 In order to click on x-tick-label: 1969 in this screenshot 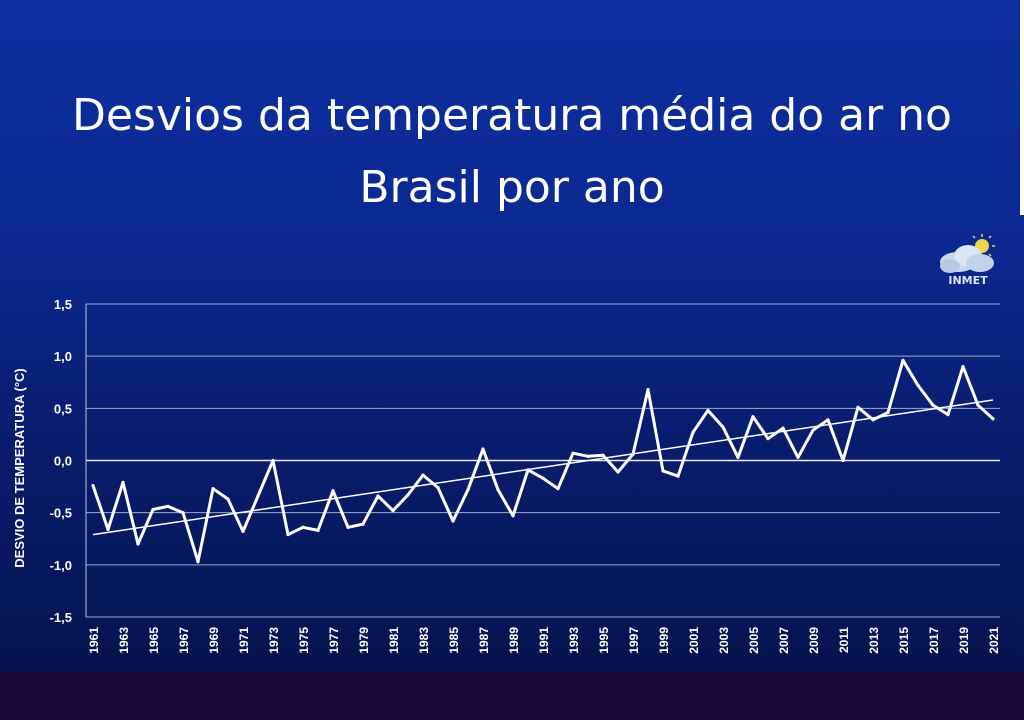, I will do `click(214, 640)`.